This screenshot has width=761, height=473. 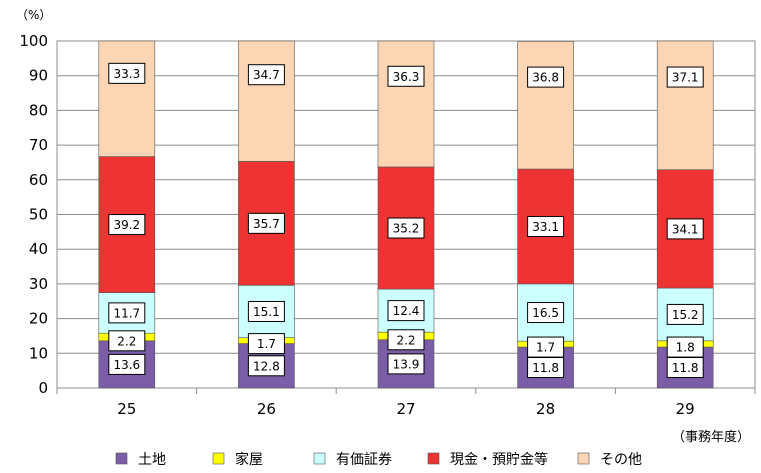 I want to click on y-tick-label: 40, so click(x=38, y=249).